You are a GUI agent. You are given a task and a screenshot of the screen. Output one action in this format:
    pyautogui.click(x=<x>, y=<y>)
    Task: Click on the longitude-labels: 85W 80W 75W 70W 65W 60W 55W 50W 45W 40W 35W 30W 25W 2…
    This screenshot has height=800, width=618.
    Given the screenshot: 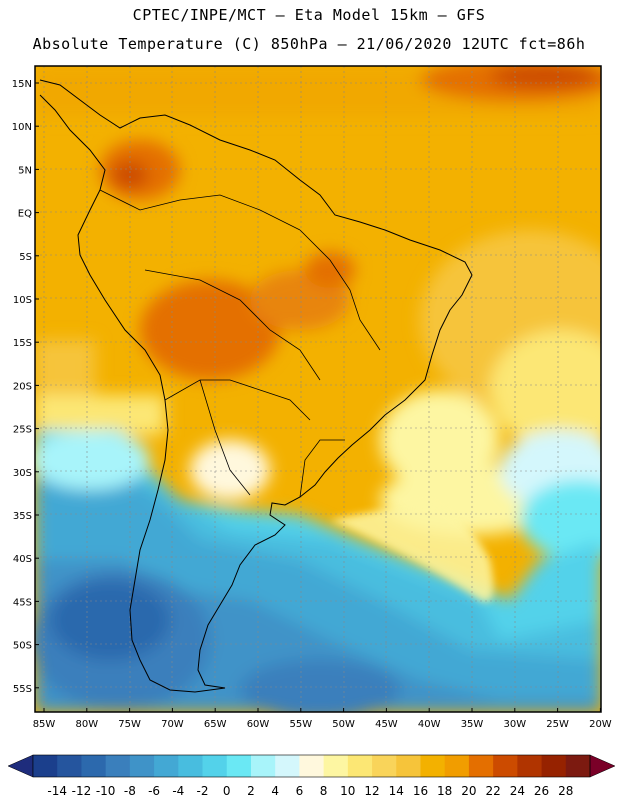 What is the action you would take?
    pyautogui.click(x=322, y=719)
    